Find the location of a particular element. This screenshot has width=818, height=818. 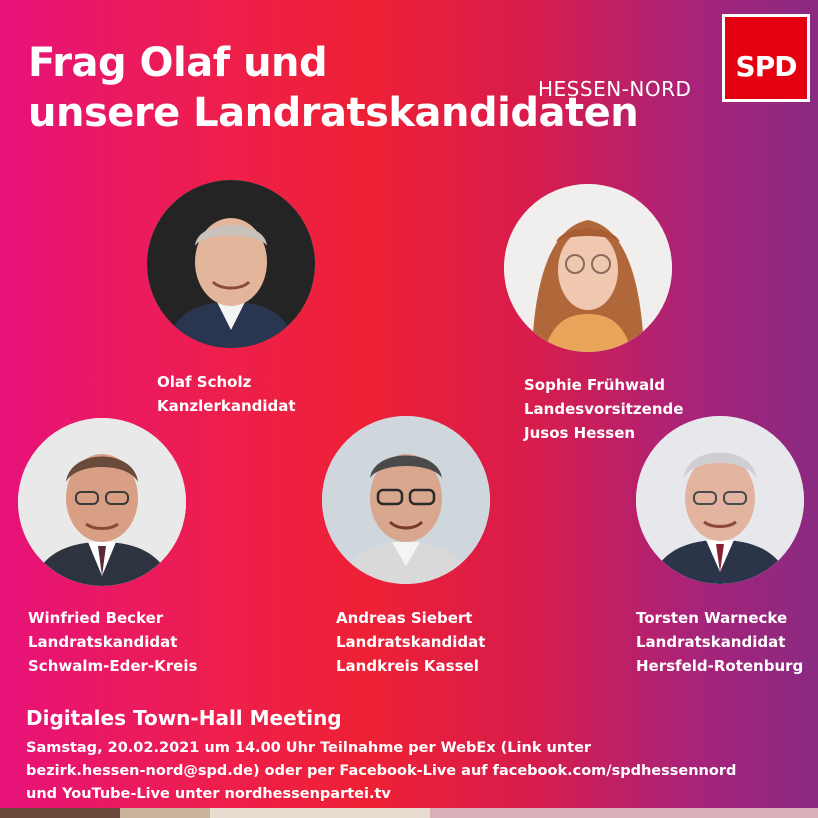

spd-logo-text: SPD is located at coordinates (766, 66).